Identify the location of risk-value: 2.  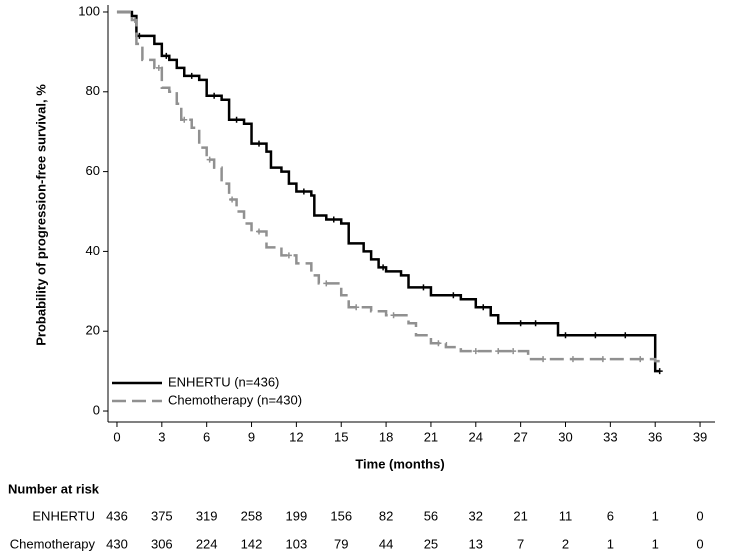
(565, 543).